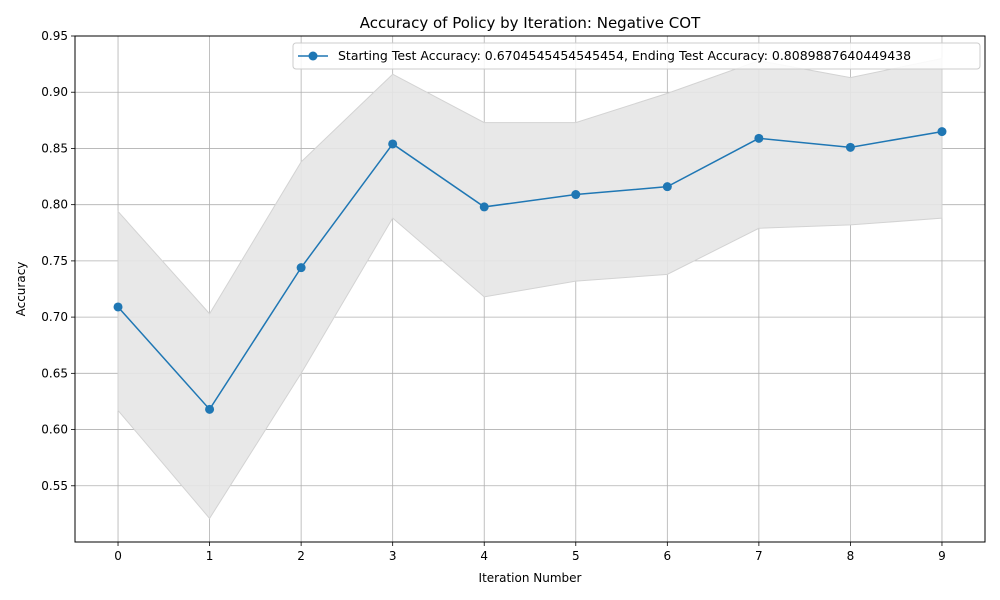 The width and height of the screenshot is (1000, 600). What do you see at coordinates (576, 556) in the screenshot?
I see `x-tick-label: 5` at bounding box center [576, 556].